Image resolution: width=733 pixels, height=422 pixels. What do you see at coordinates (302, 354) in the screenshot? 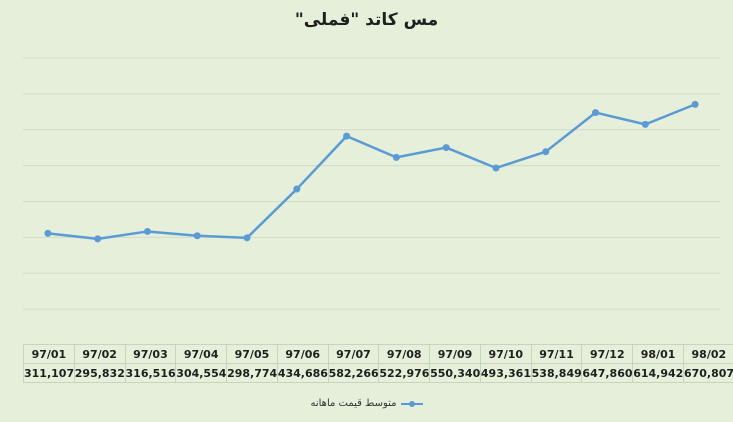
I see `category-cell: 97/06` at bounding box center [302, 354].